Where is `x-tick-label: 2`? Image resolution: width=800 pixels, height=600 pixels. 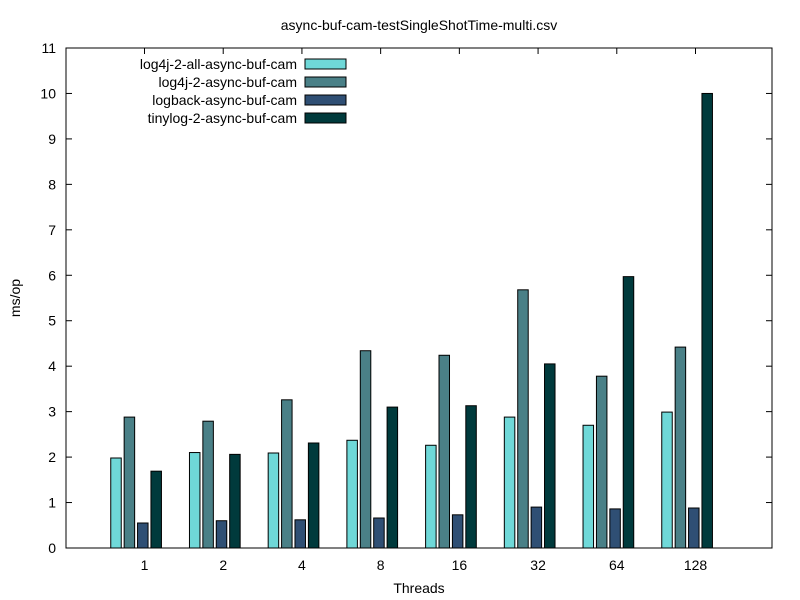 x-tick-label: 2 is located at coordinates (223, 565).